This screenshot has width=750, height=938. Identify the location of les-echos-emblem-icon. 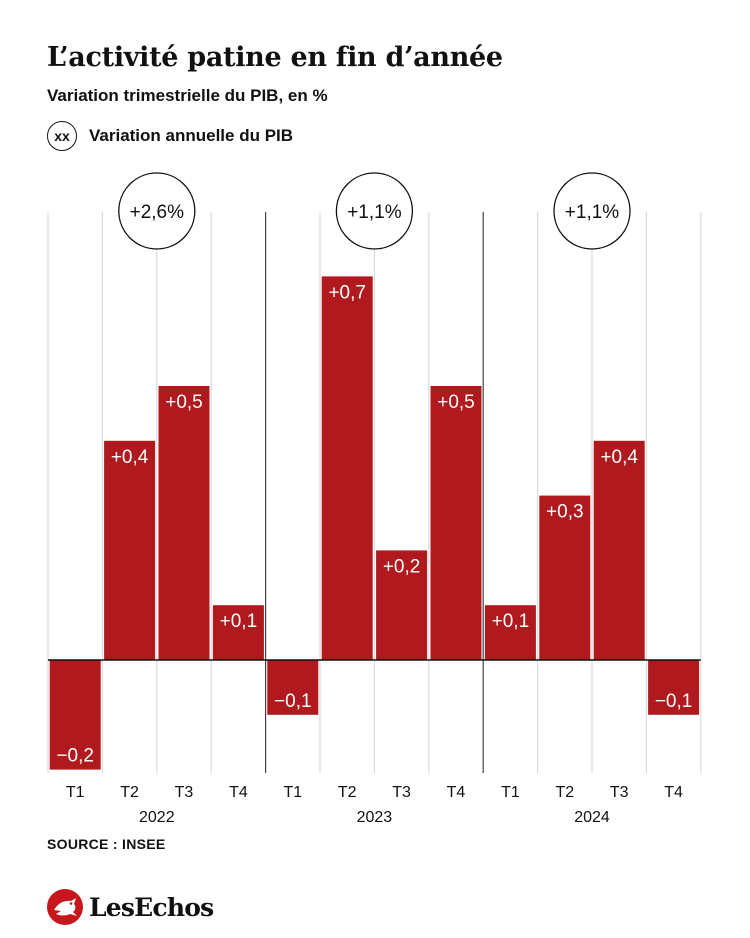
(65, 907).